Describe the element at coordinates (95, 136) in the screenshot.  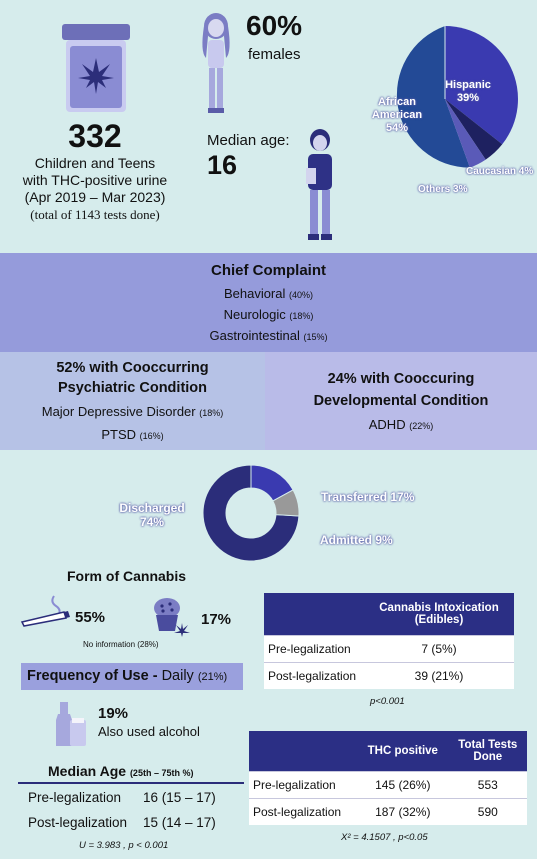
I see `thc-positive-count: 332` at that location.